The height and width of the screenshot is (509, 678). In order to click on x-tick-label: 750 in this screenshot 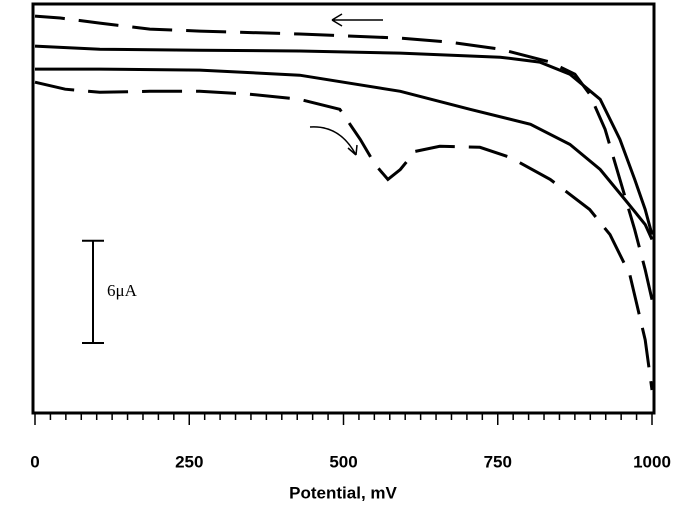, I will do `click(498, 461)`.